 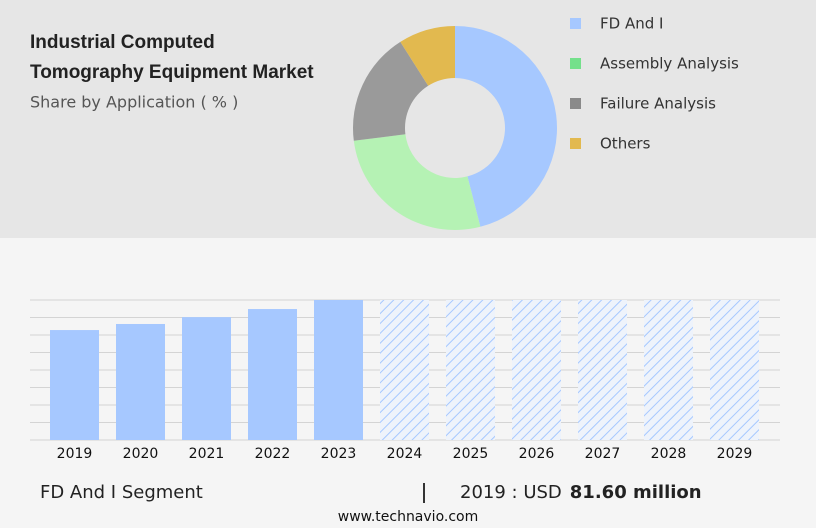 I want to click on legend-label: Others, so click(x=625, y=144).